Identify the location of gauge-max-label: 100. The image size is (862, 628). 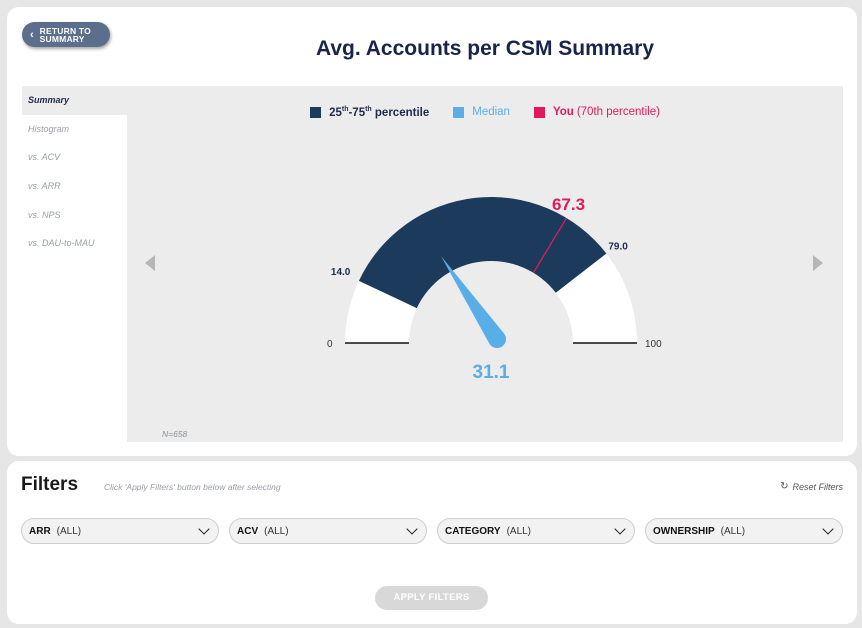
(653, 344).